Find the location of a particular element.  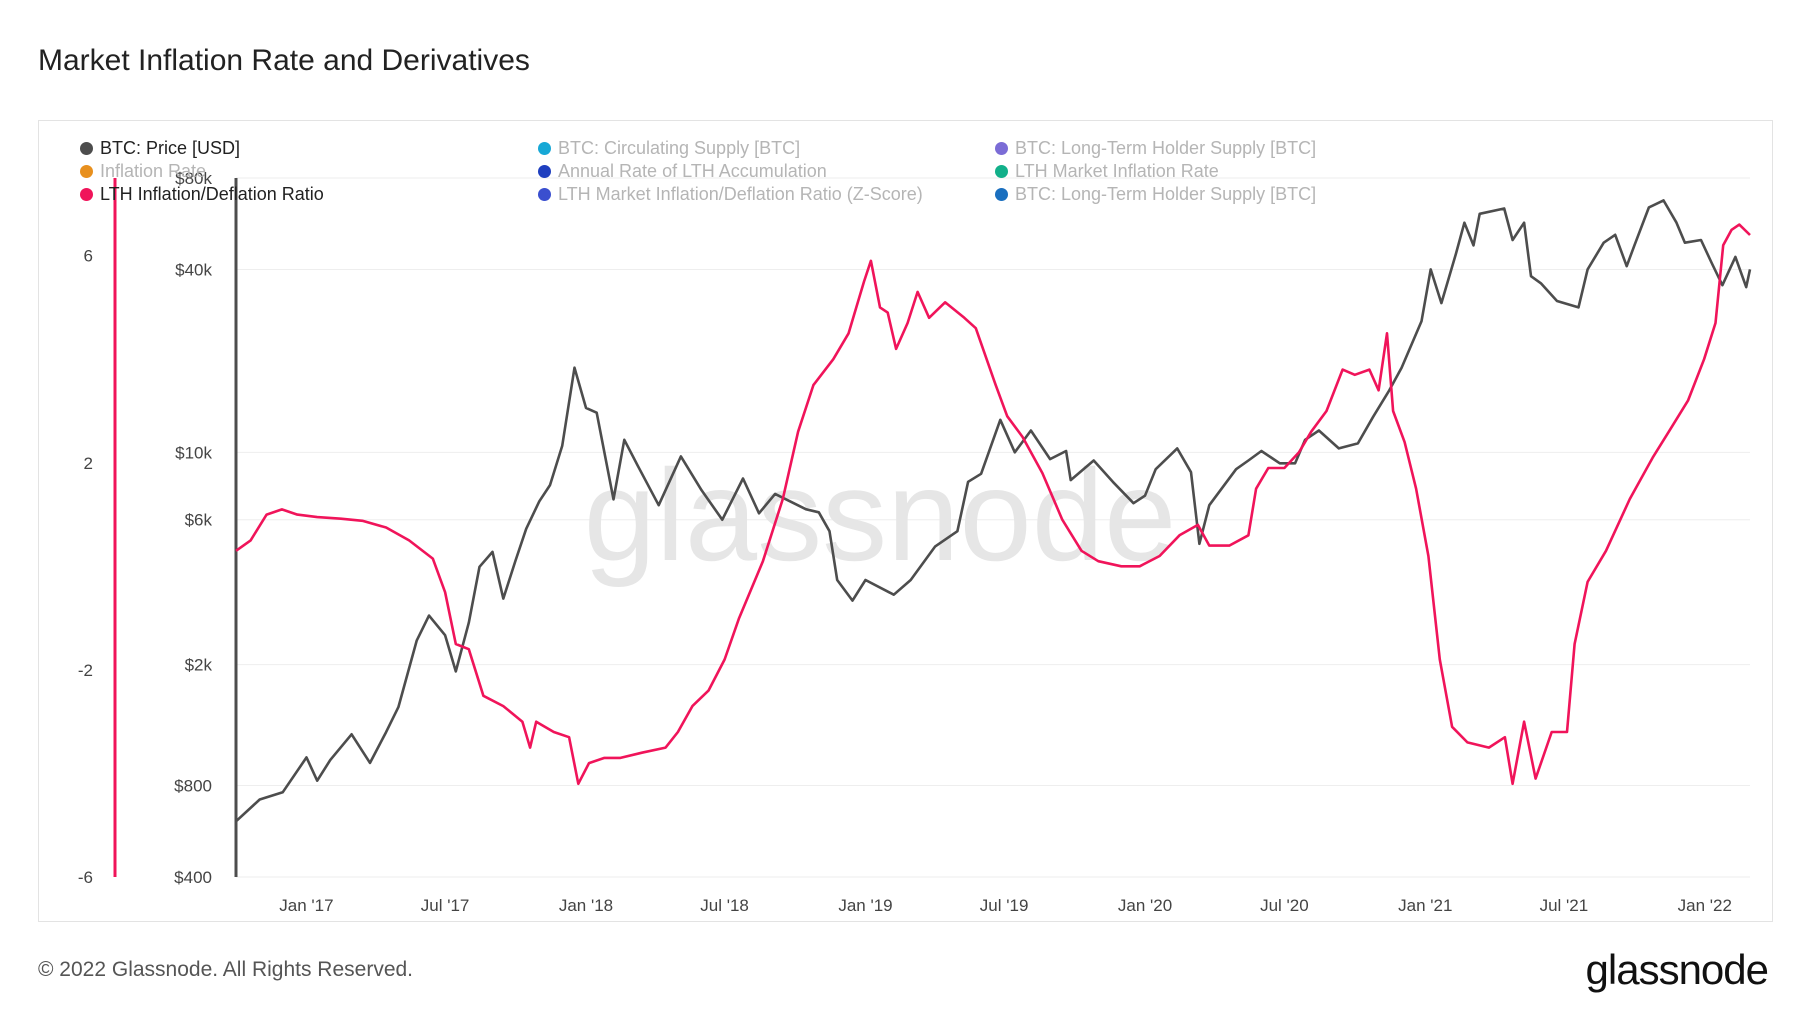

legend-item: Annual Rate of LTH Accumulation is located at coordinates (682, 171).